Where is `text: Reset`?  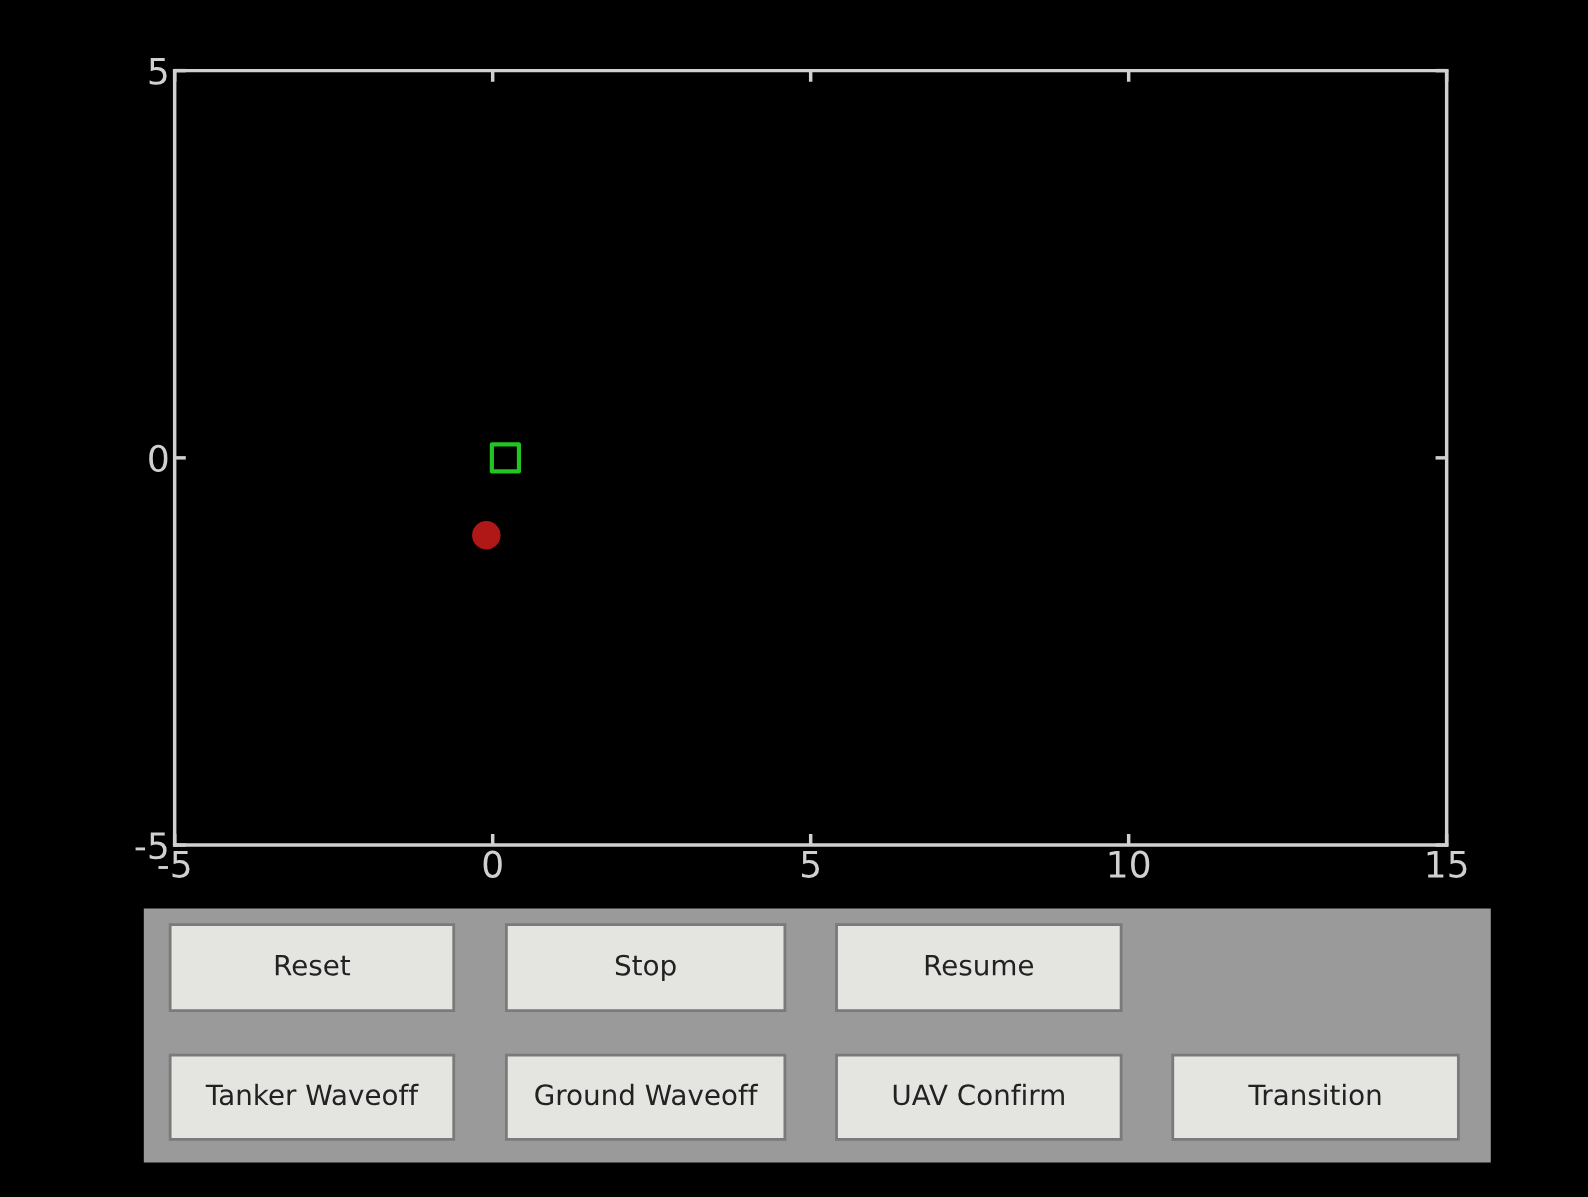
text: Reset is located at coordinates (313, 965).